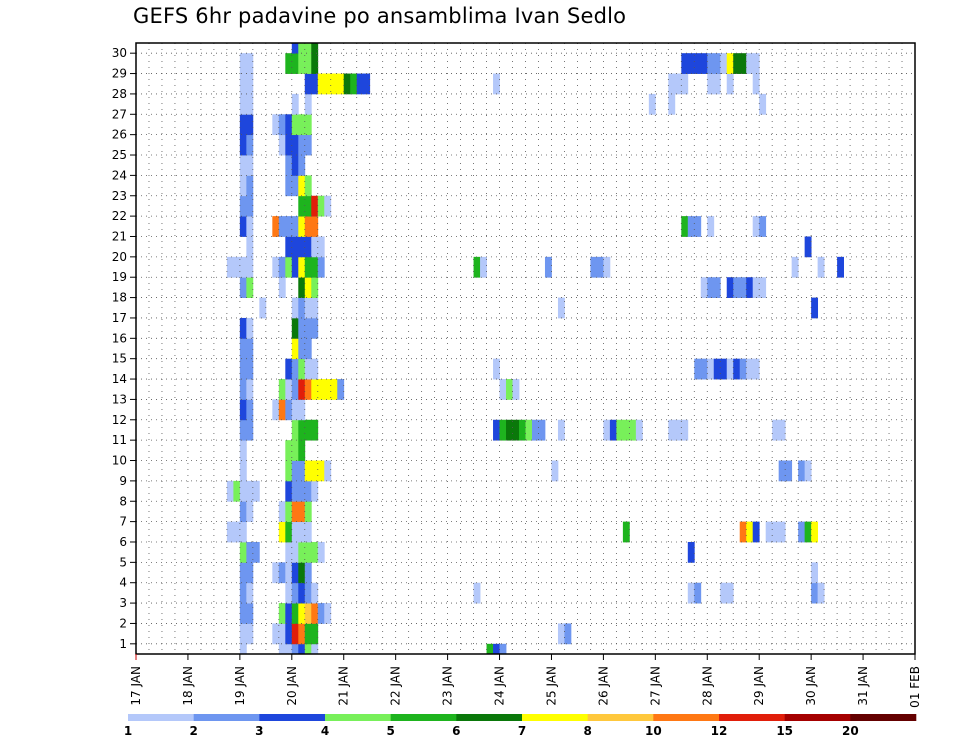  Describe the element at coordinates (119, 74) in the screenshot. I see `y-tick-label: 29` at that location.